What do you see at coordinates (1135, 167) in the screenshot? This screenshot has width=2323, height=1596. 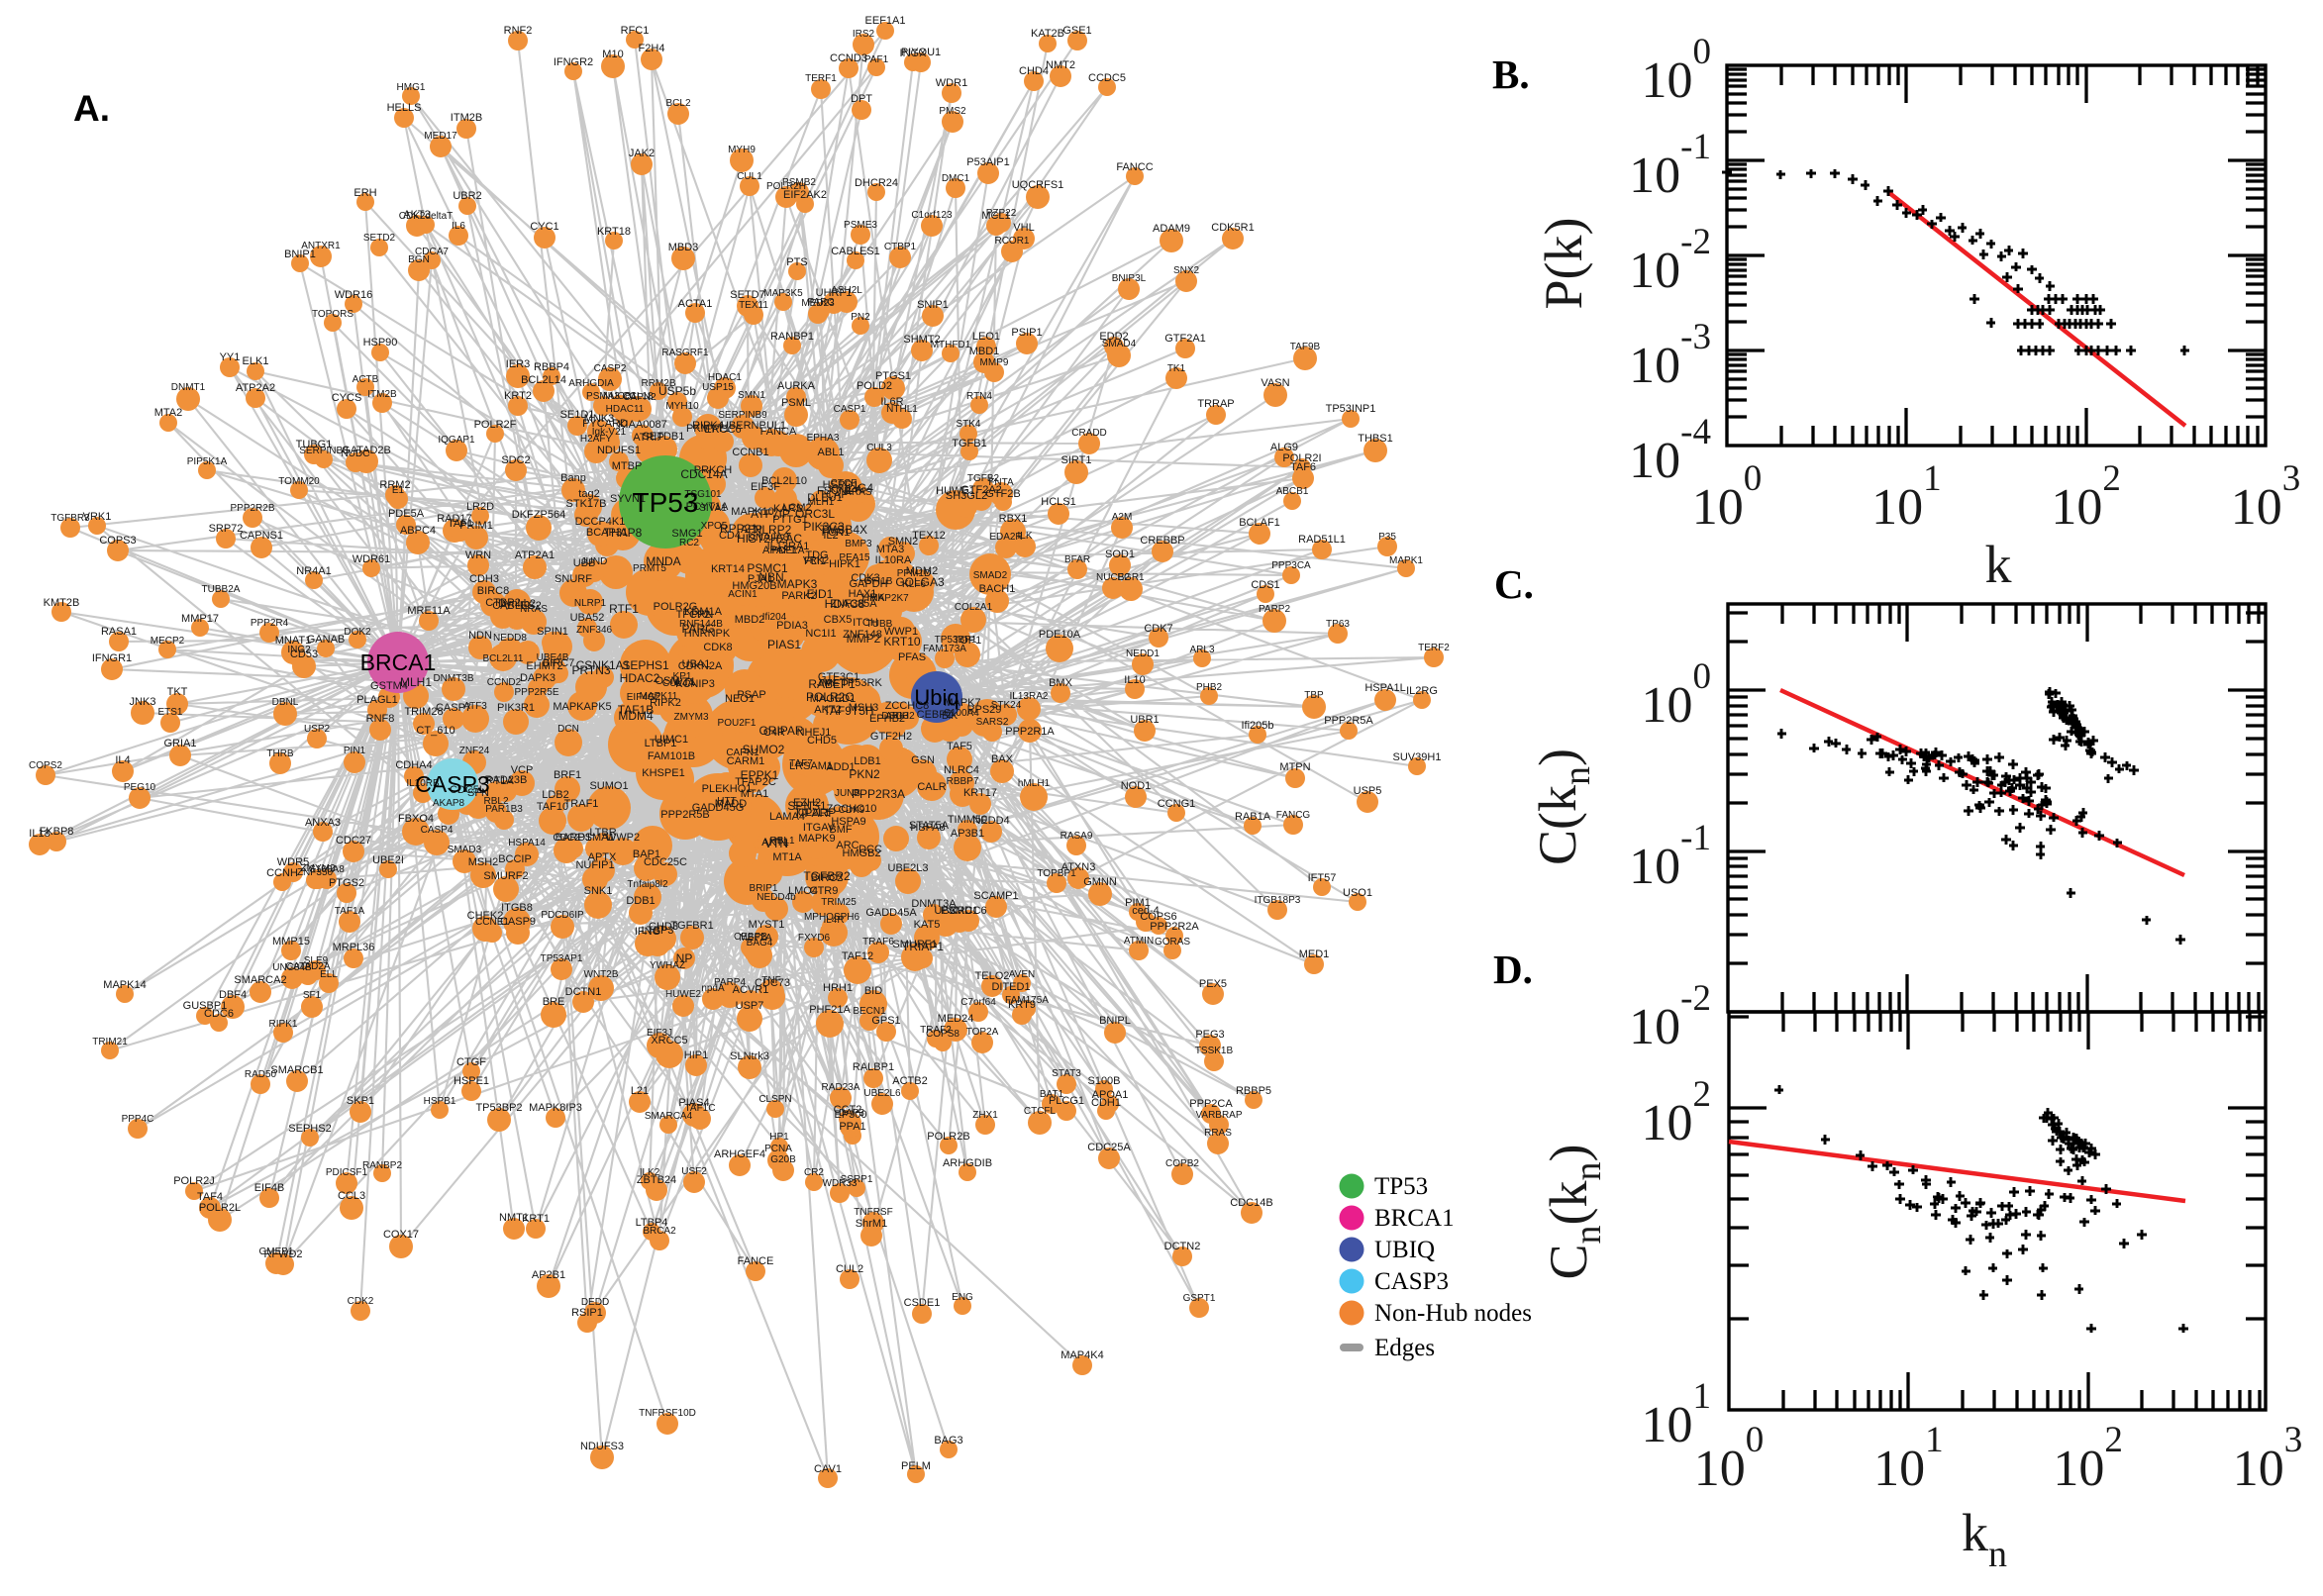 I see `svg-text: FANCC` at bounding box center [1135, 167].